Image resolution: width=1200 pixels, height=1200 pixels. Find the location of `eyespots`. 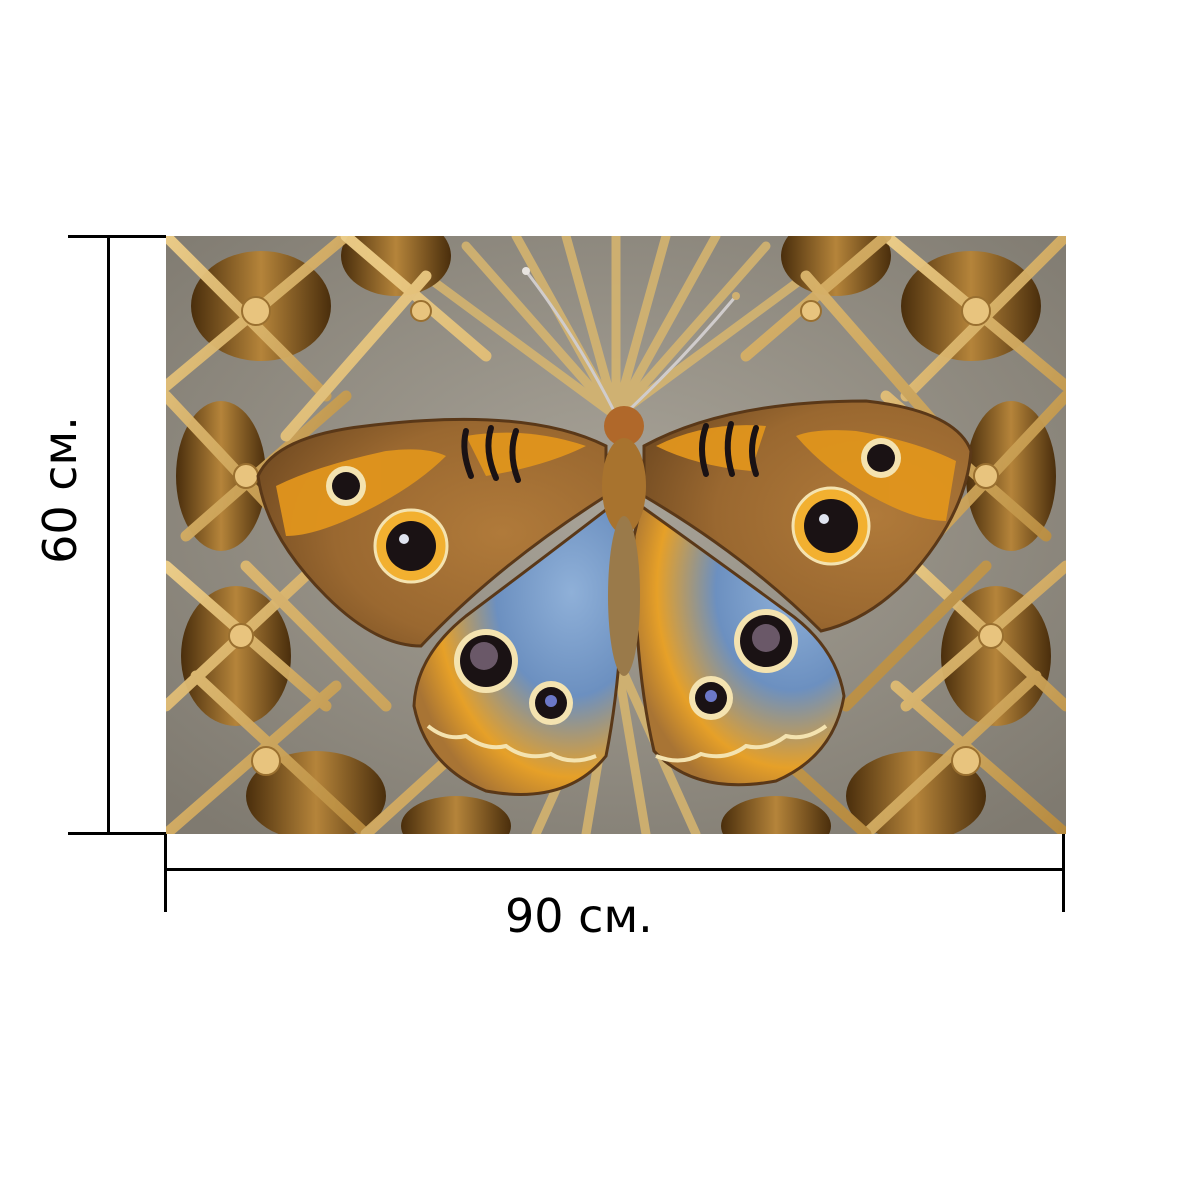

eyespots is located at coordinates (613, 581).